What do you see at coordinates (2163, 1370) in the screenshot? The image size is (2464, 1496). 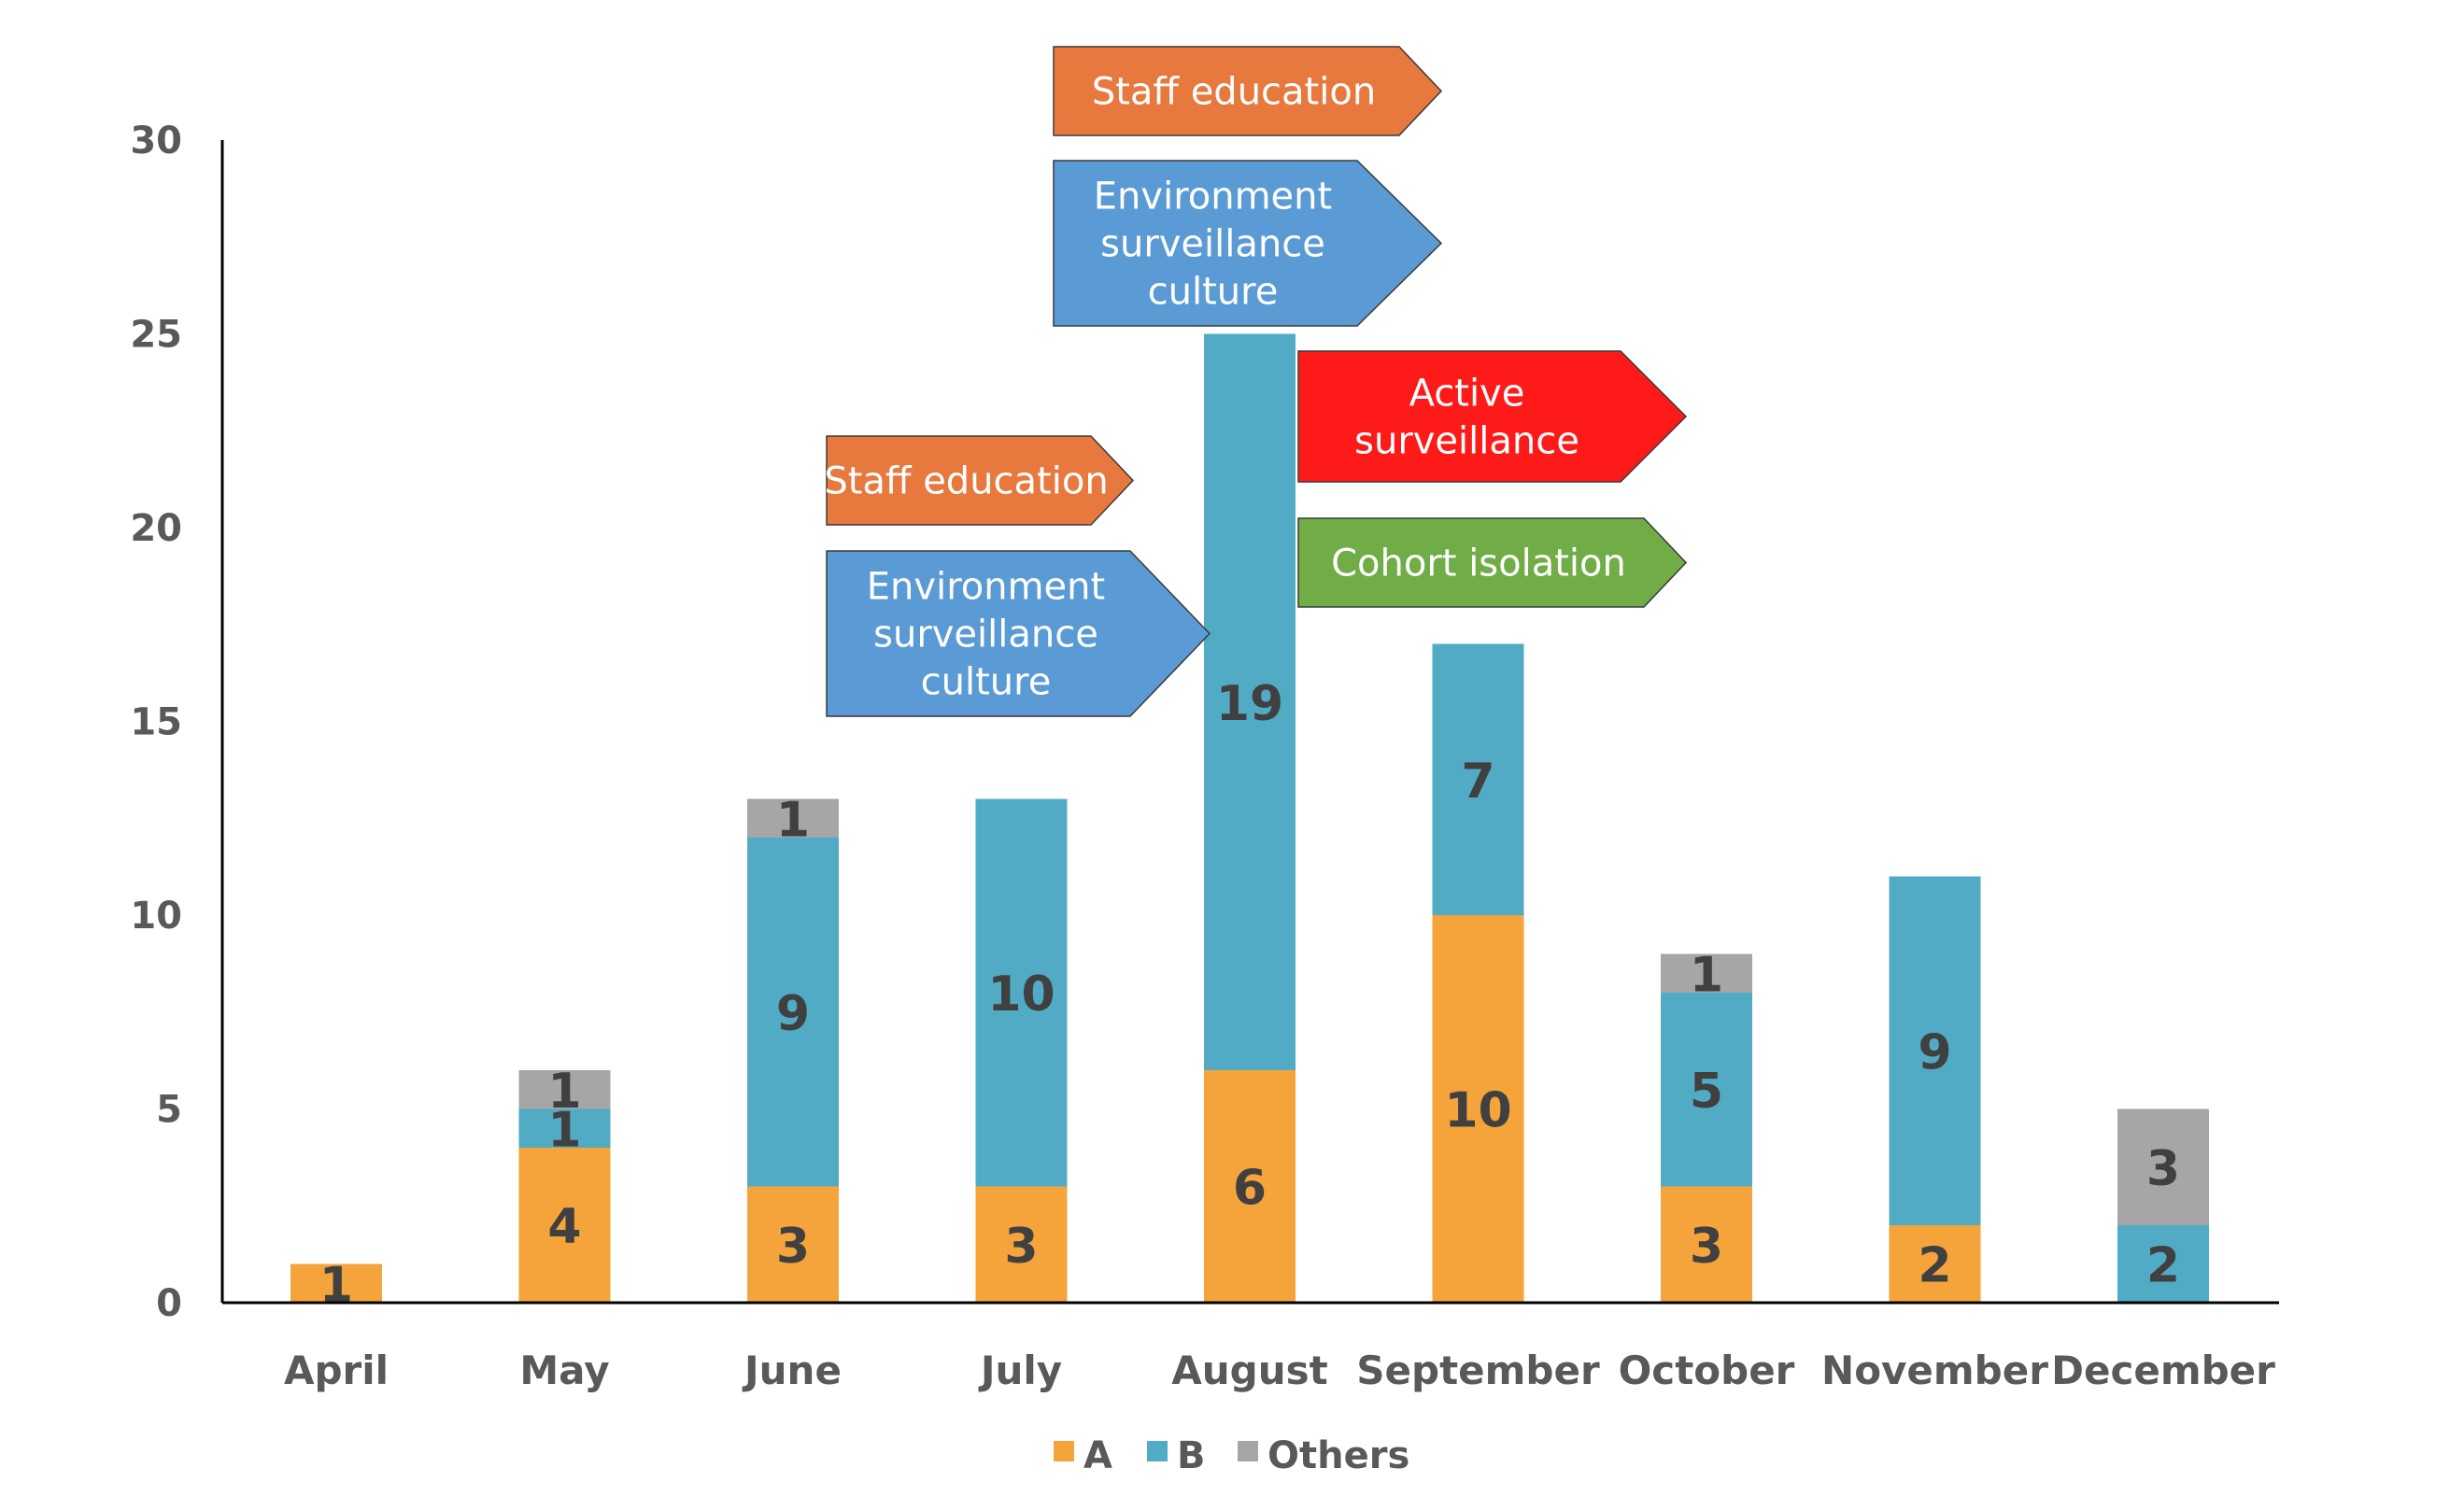 I see `x-tick-label: December` at bounding box center [2163, 1370].